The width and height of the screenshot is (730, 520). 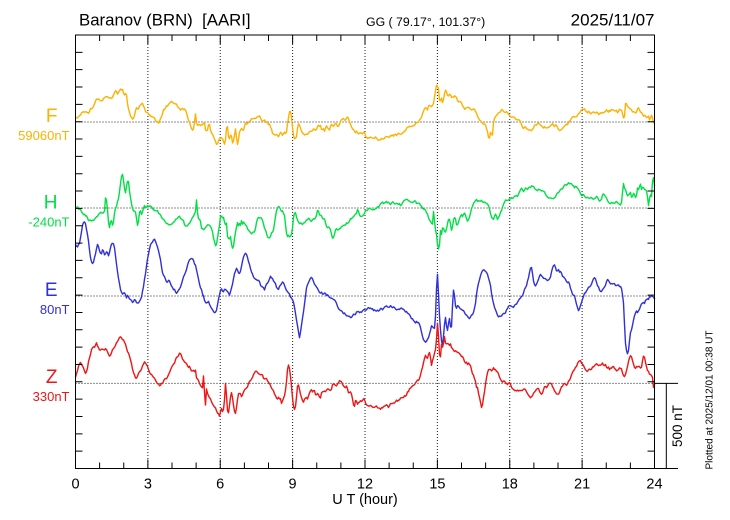 What do you see at coordinates (510, 485) in the screenshot?
I see `svg-text: 18` at bounding box center [510, 485].